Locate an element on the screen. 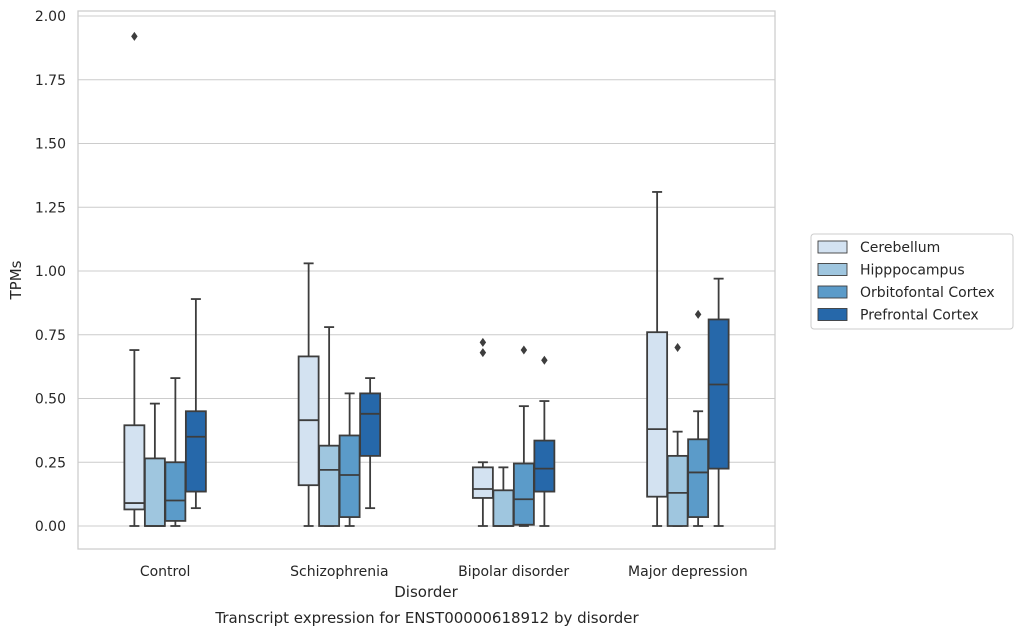 The image size is (1023, 636). legend-label: Orbitofontal Cortex is located at coordinates (927, 293).